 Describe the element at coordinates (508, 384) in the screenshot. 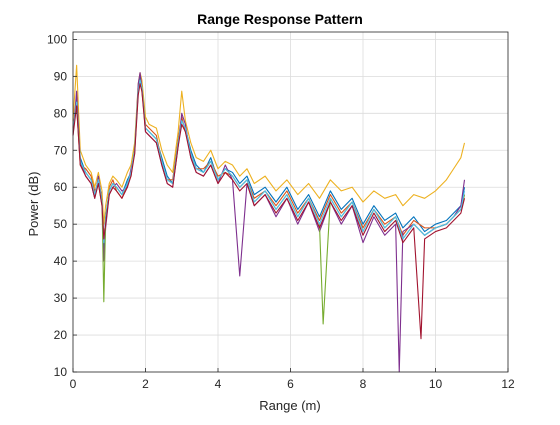

I see `x-tick-label: 12` at that location.